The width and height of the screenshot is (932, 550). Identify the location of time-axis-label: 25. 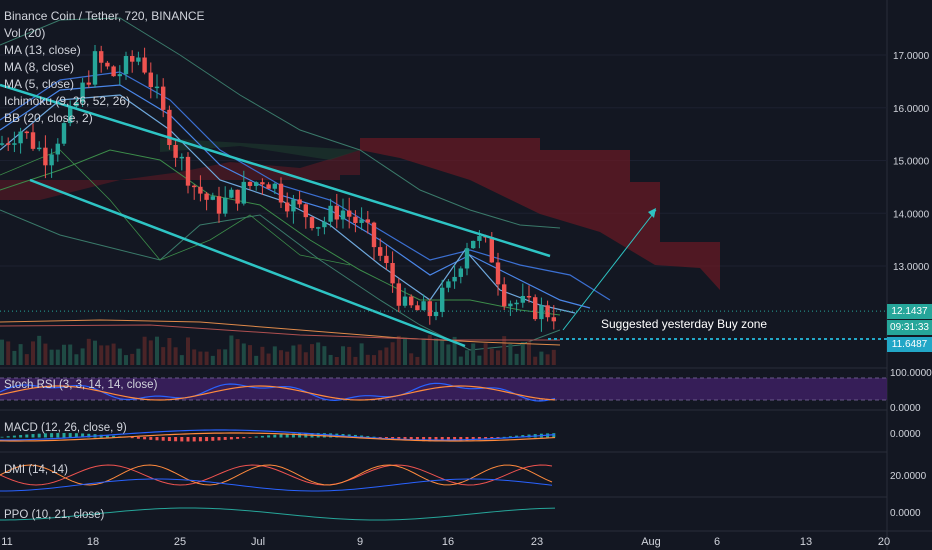
(180, 542).